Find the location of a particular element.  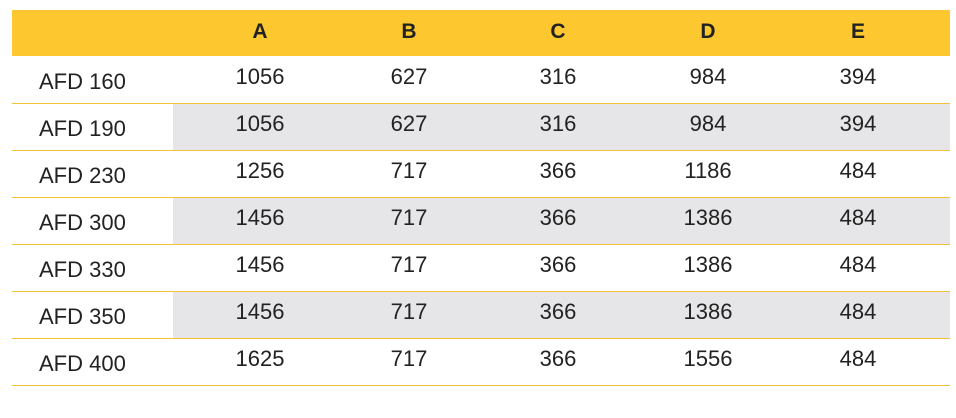

row-label: AFD 330 is located at coordinates (82, 269).